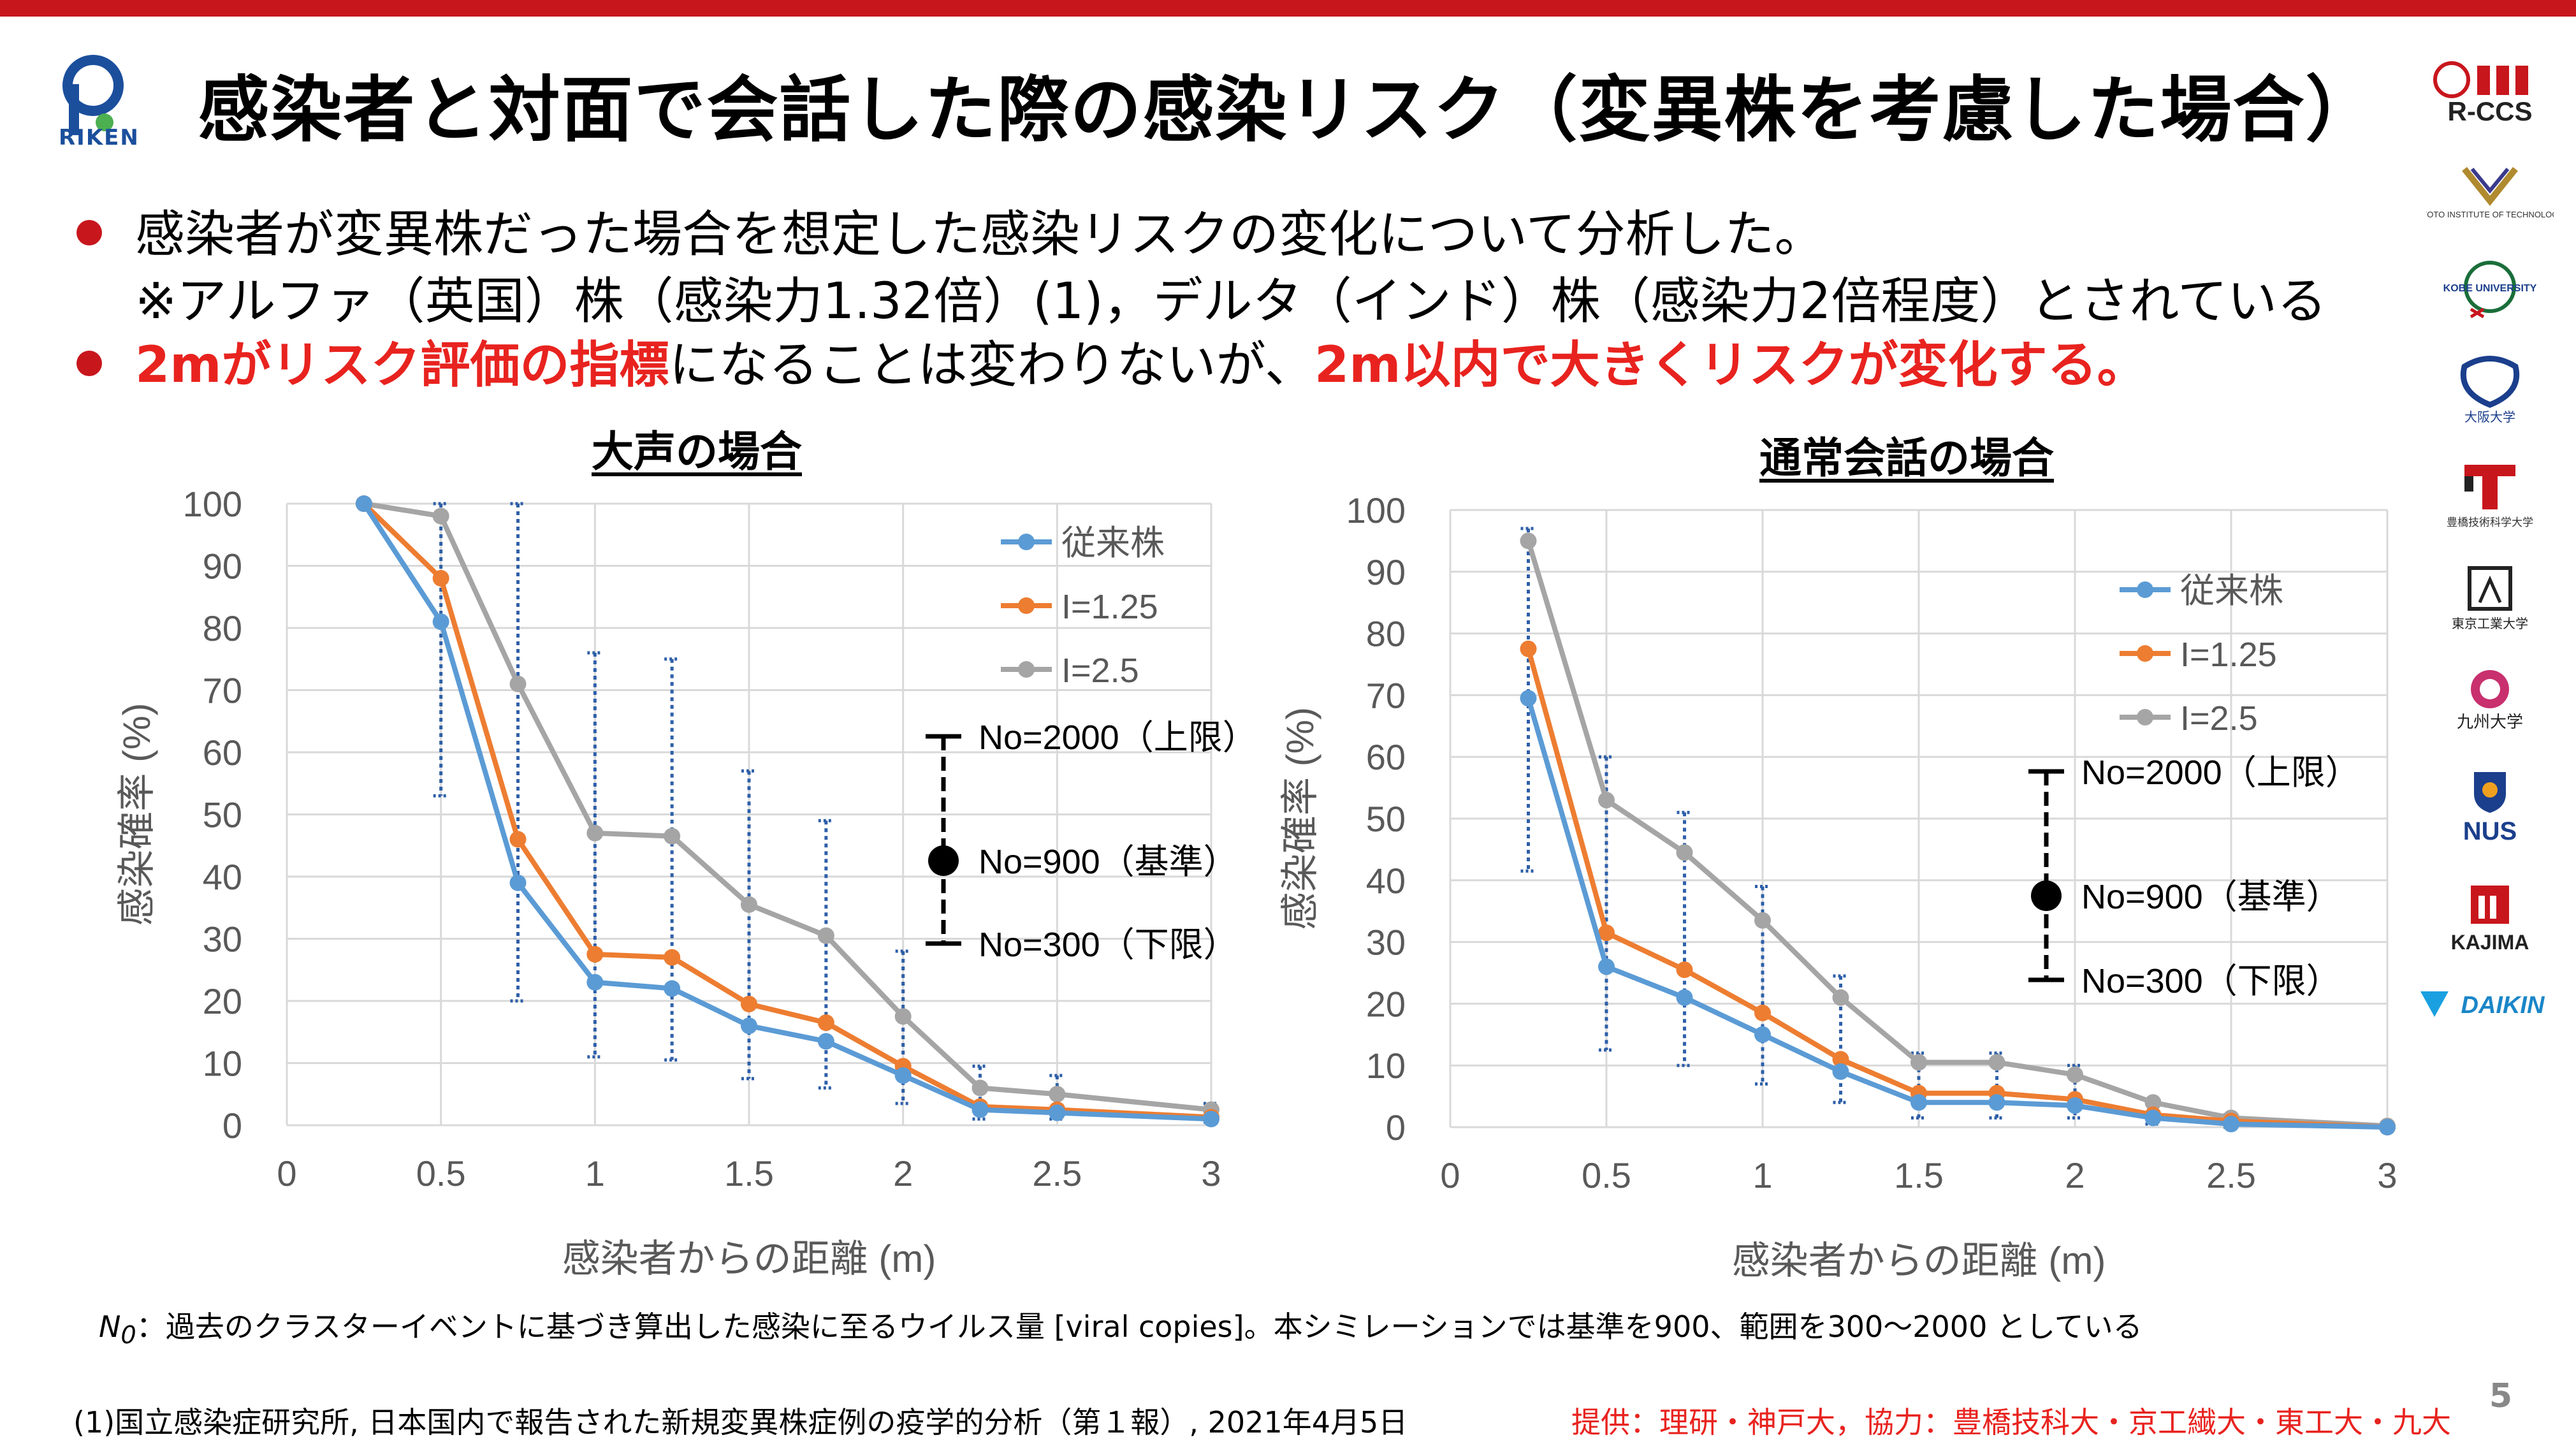  I want to click on daikin-logo-icon: DAIKIN, so click(2490, 1006).